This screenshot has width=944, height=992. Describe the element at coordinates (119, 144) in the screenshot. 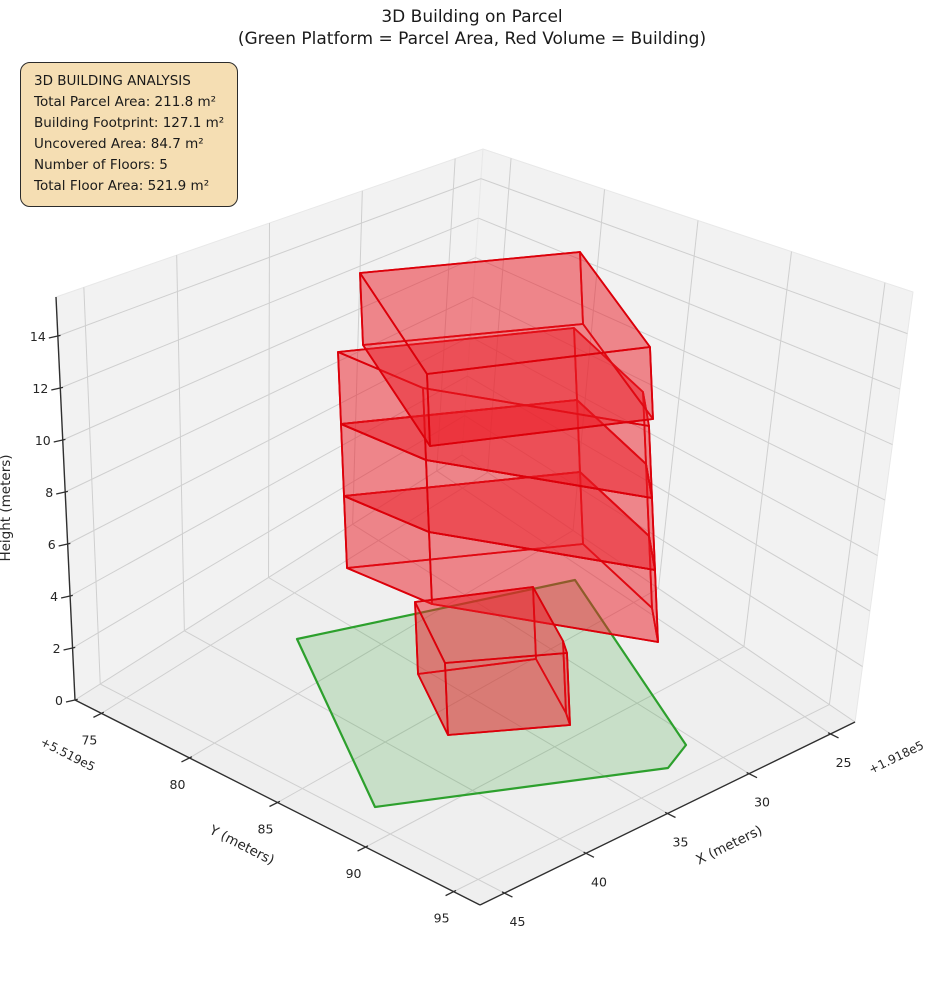

I see `info-box-line-4: Uncovered Area: 84.7 m²` at that location.